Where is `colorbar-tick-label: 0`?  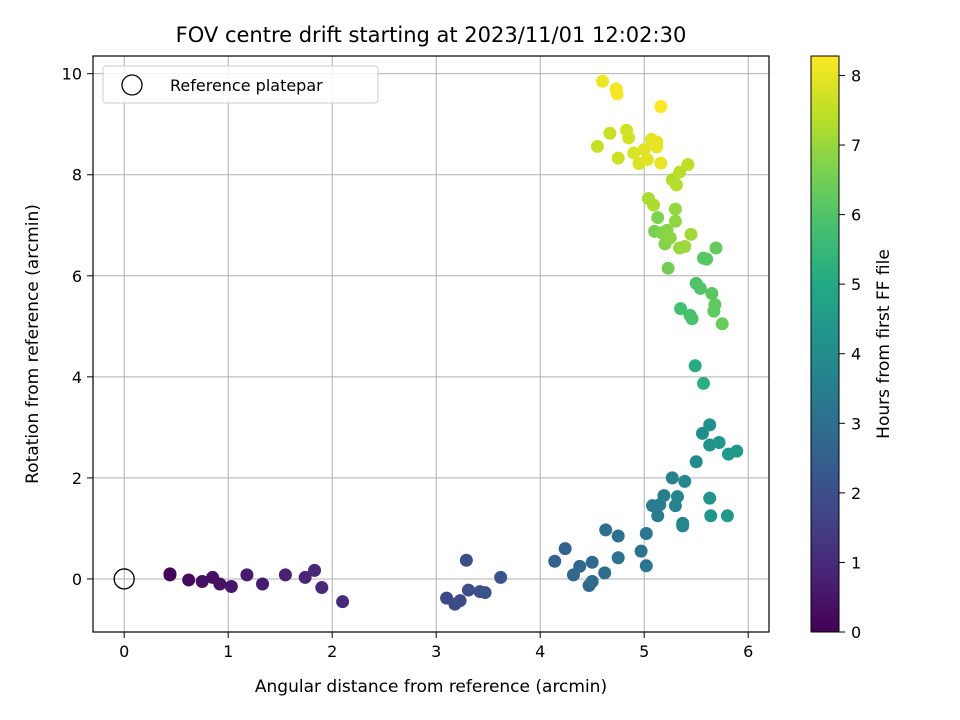
colorbar-tick-label: 0 is located at coordinates (856, 632).